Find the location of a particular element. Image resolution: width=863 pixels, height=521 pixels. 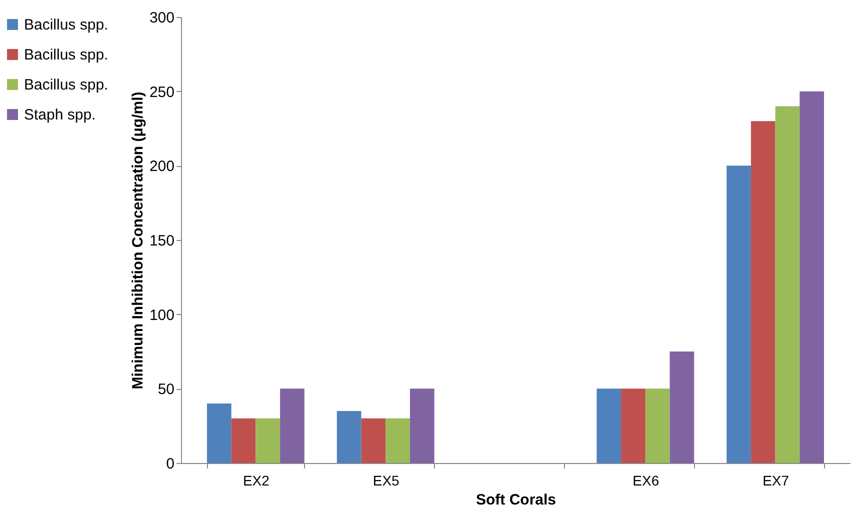

y-tick-label: 300 is located at coordinates (161, 18).